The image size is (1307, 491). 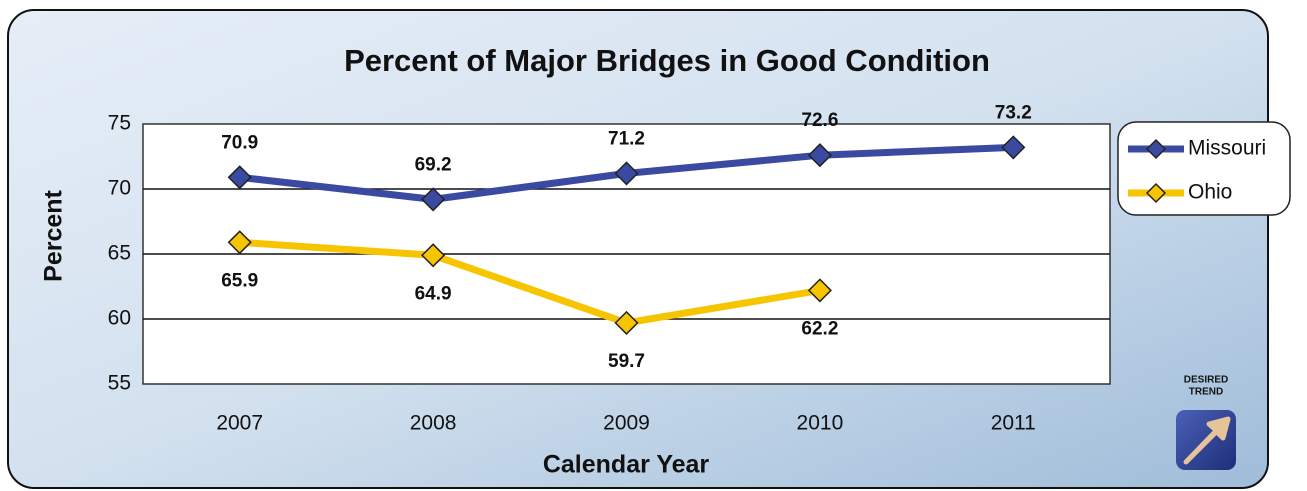 I want to click on x-tick-label: 2008, so click(x=433, y=423).